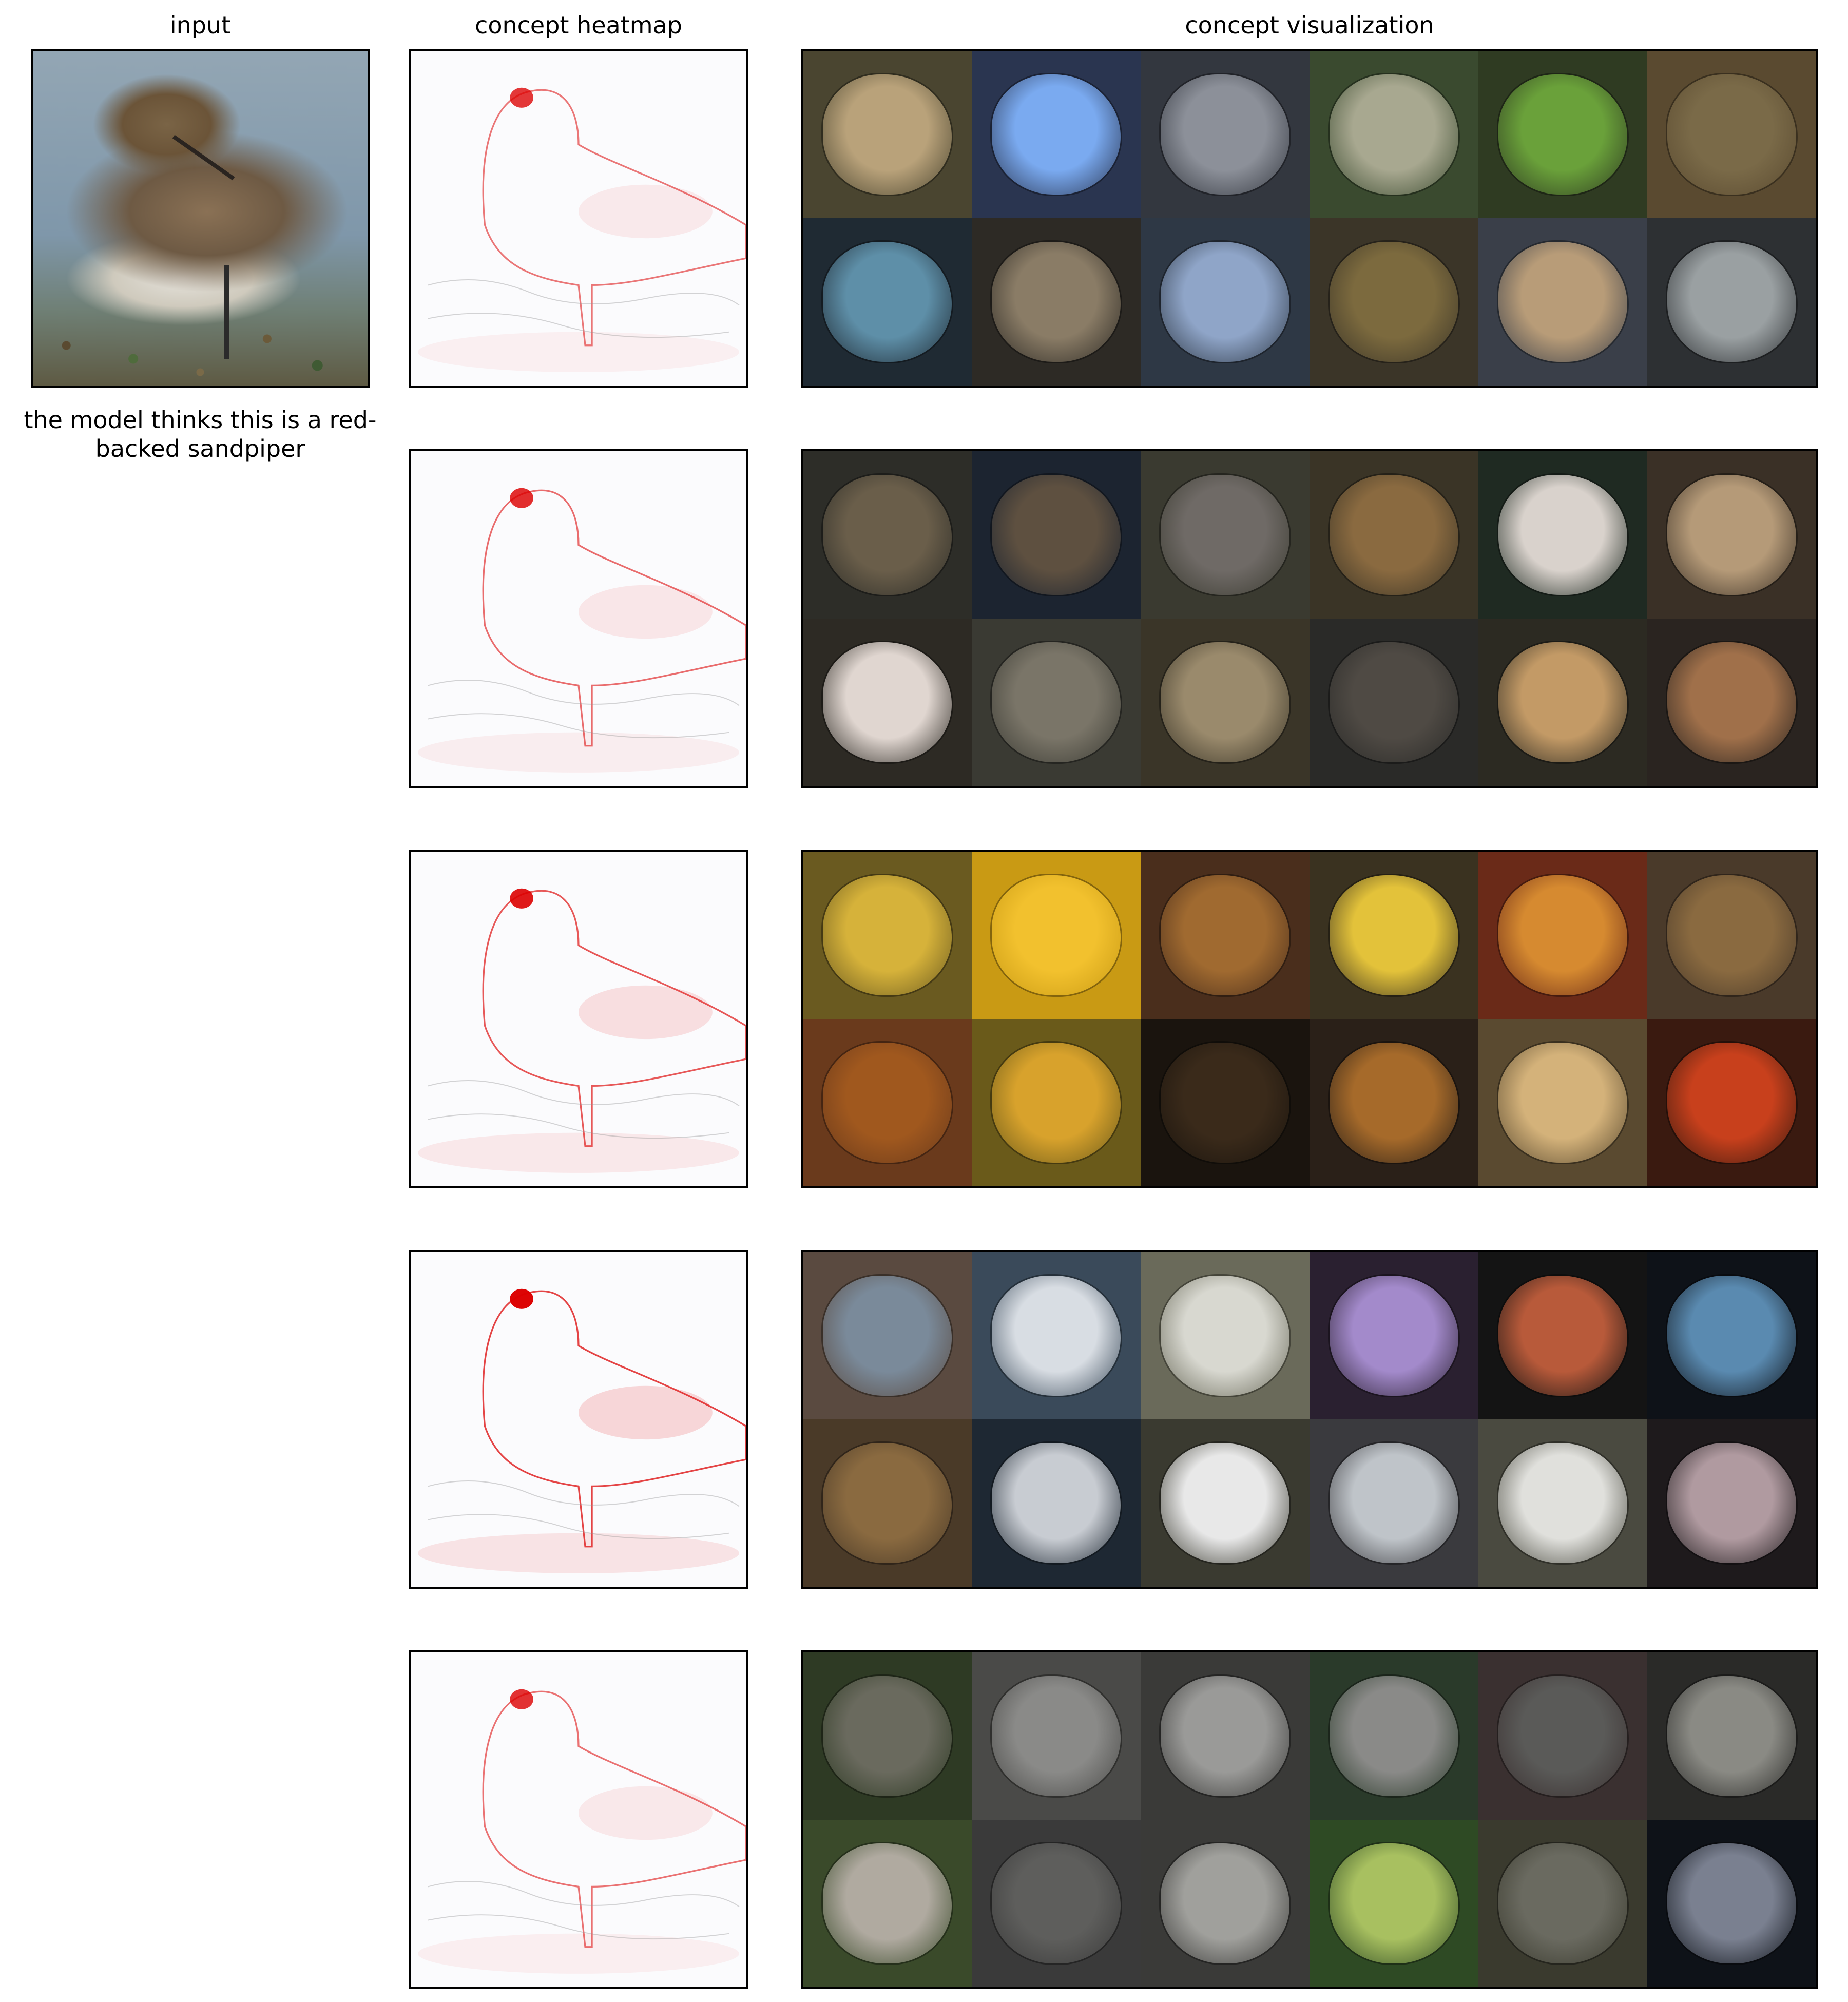 Image resolution: width=1848 pixels, height=2002 pixels. What do you see at coordinates (226, 312) in the screenshot?
I see `bird-leg` at bounding box center [226, 312].